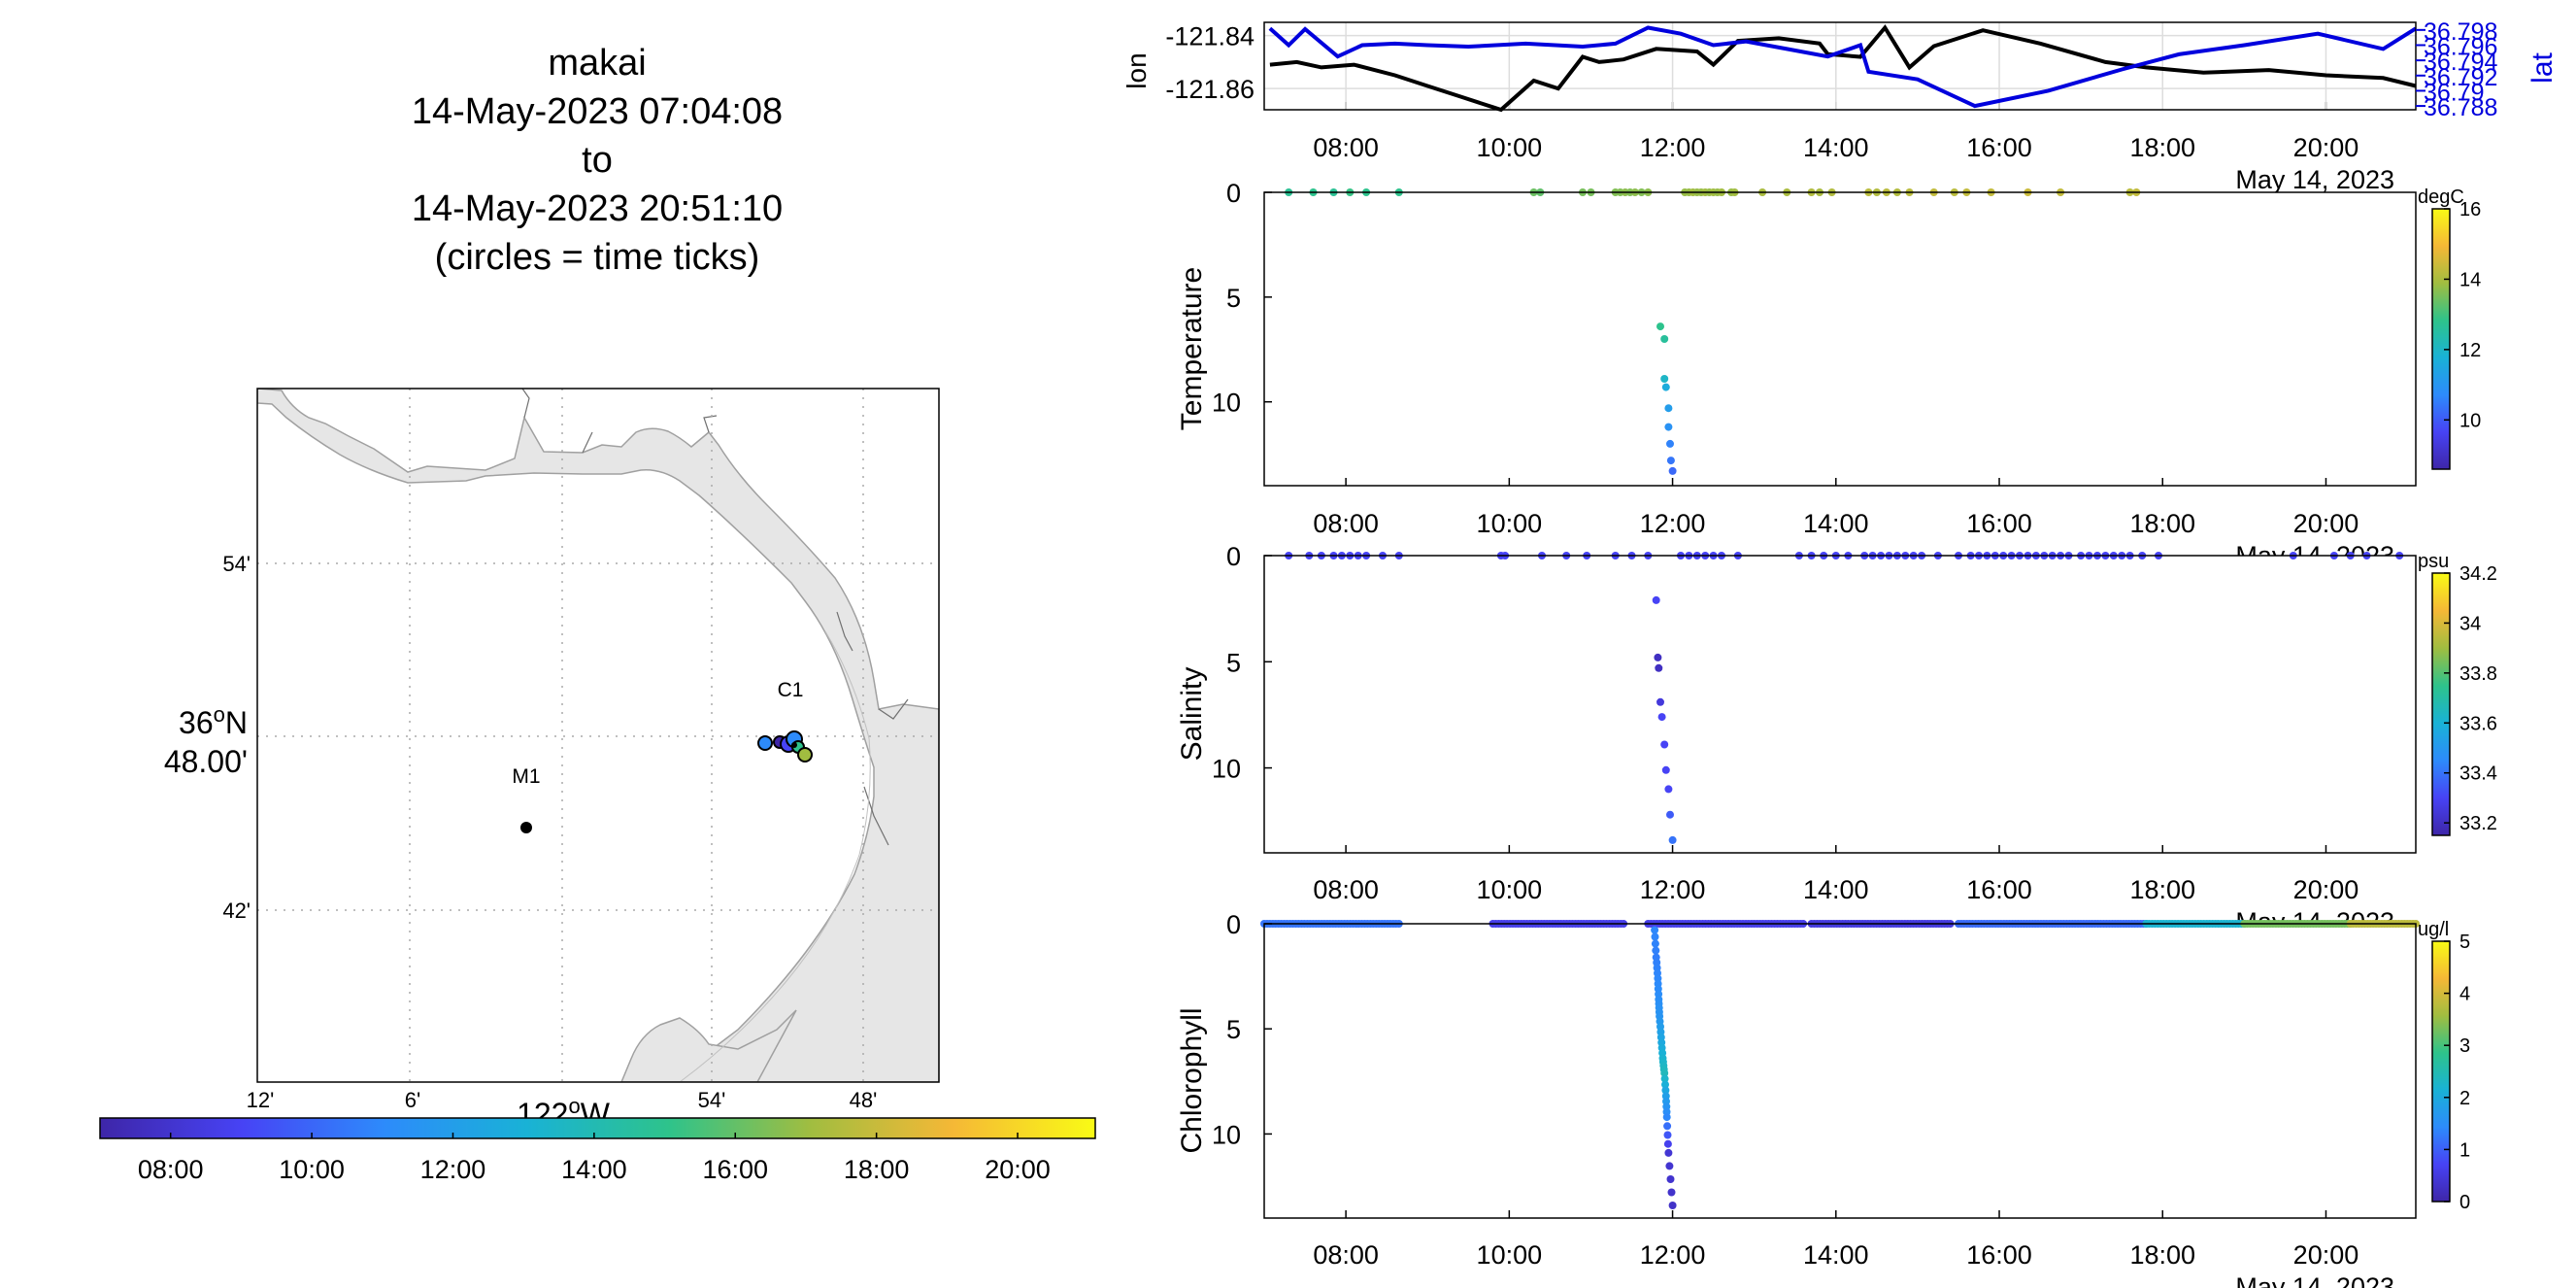 The height and width of the screenshot is (1288, 2576). What do you see at coordinates (526, 776) in the screenshot?
I see `station-m1-label: M1` at bounding box center [526, 776].